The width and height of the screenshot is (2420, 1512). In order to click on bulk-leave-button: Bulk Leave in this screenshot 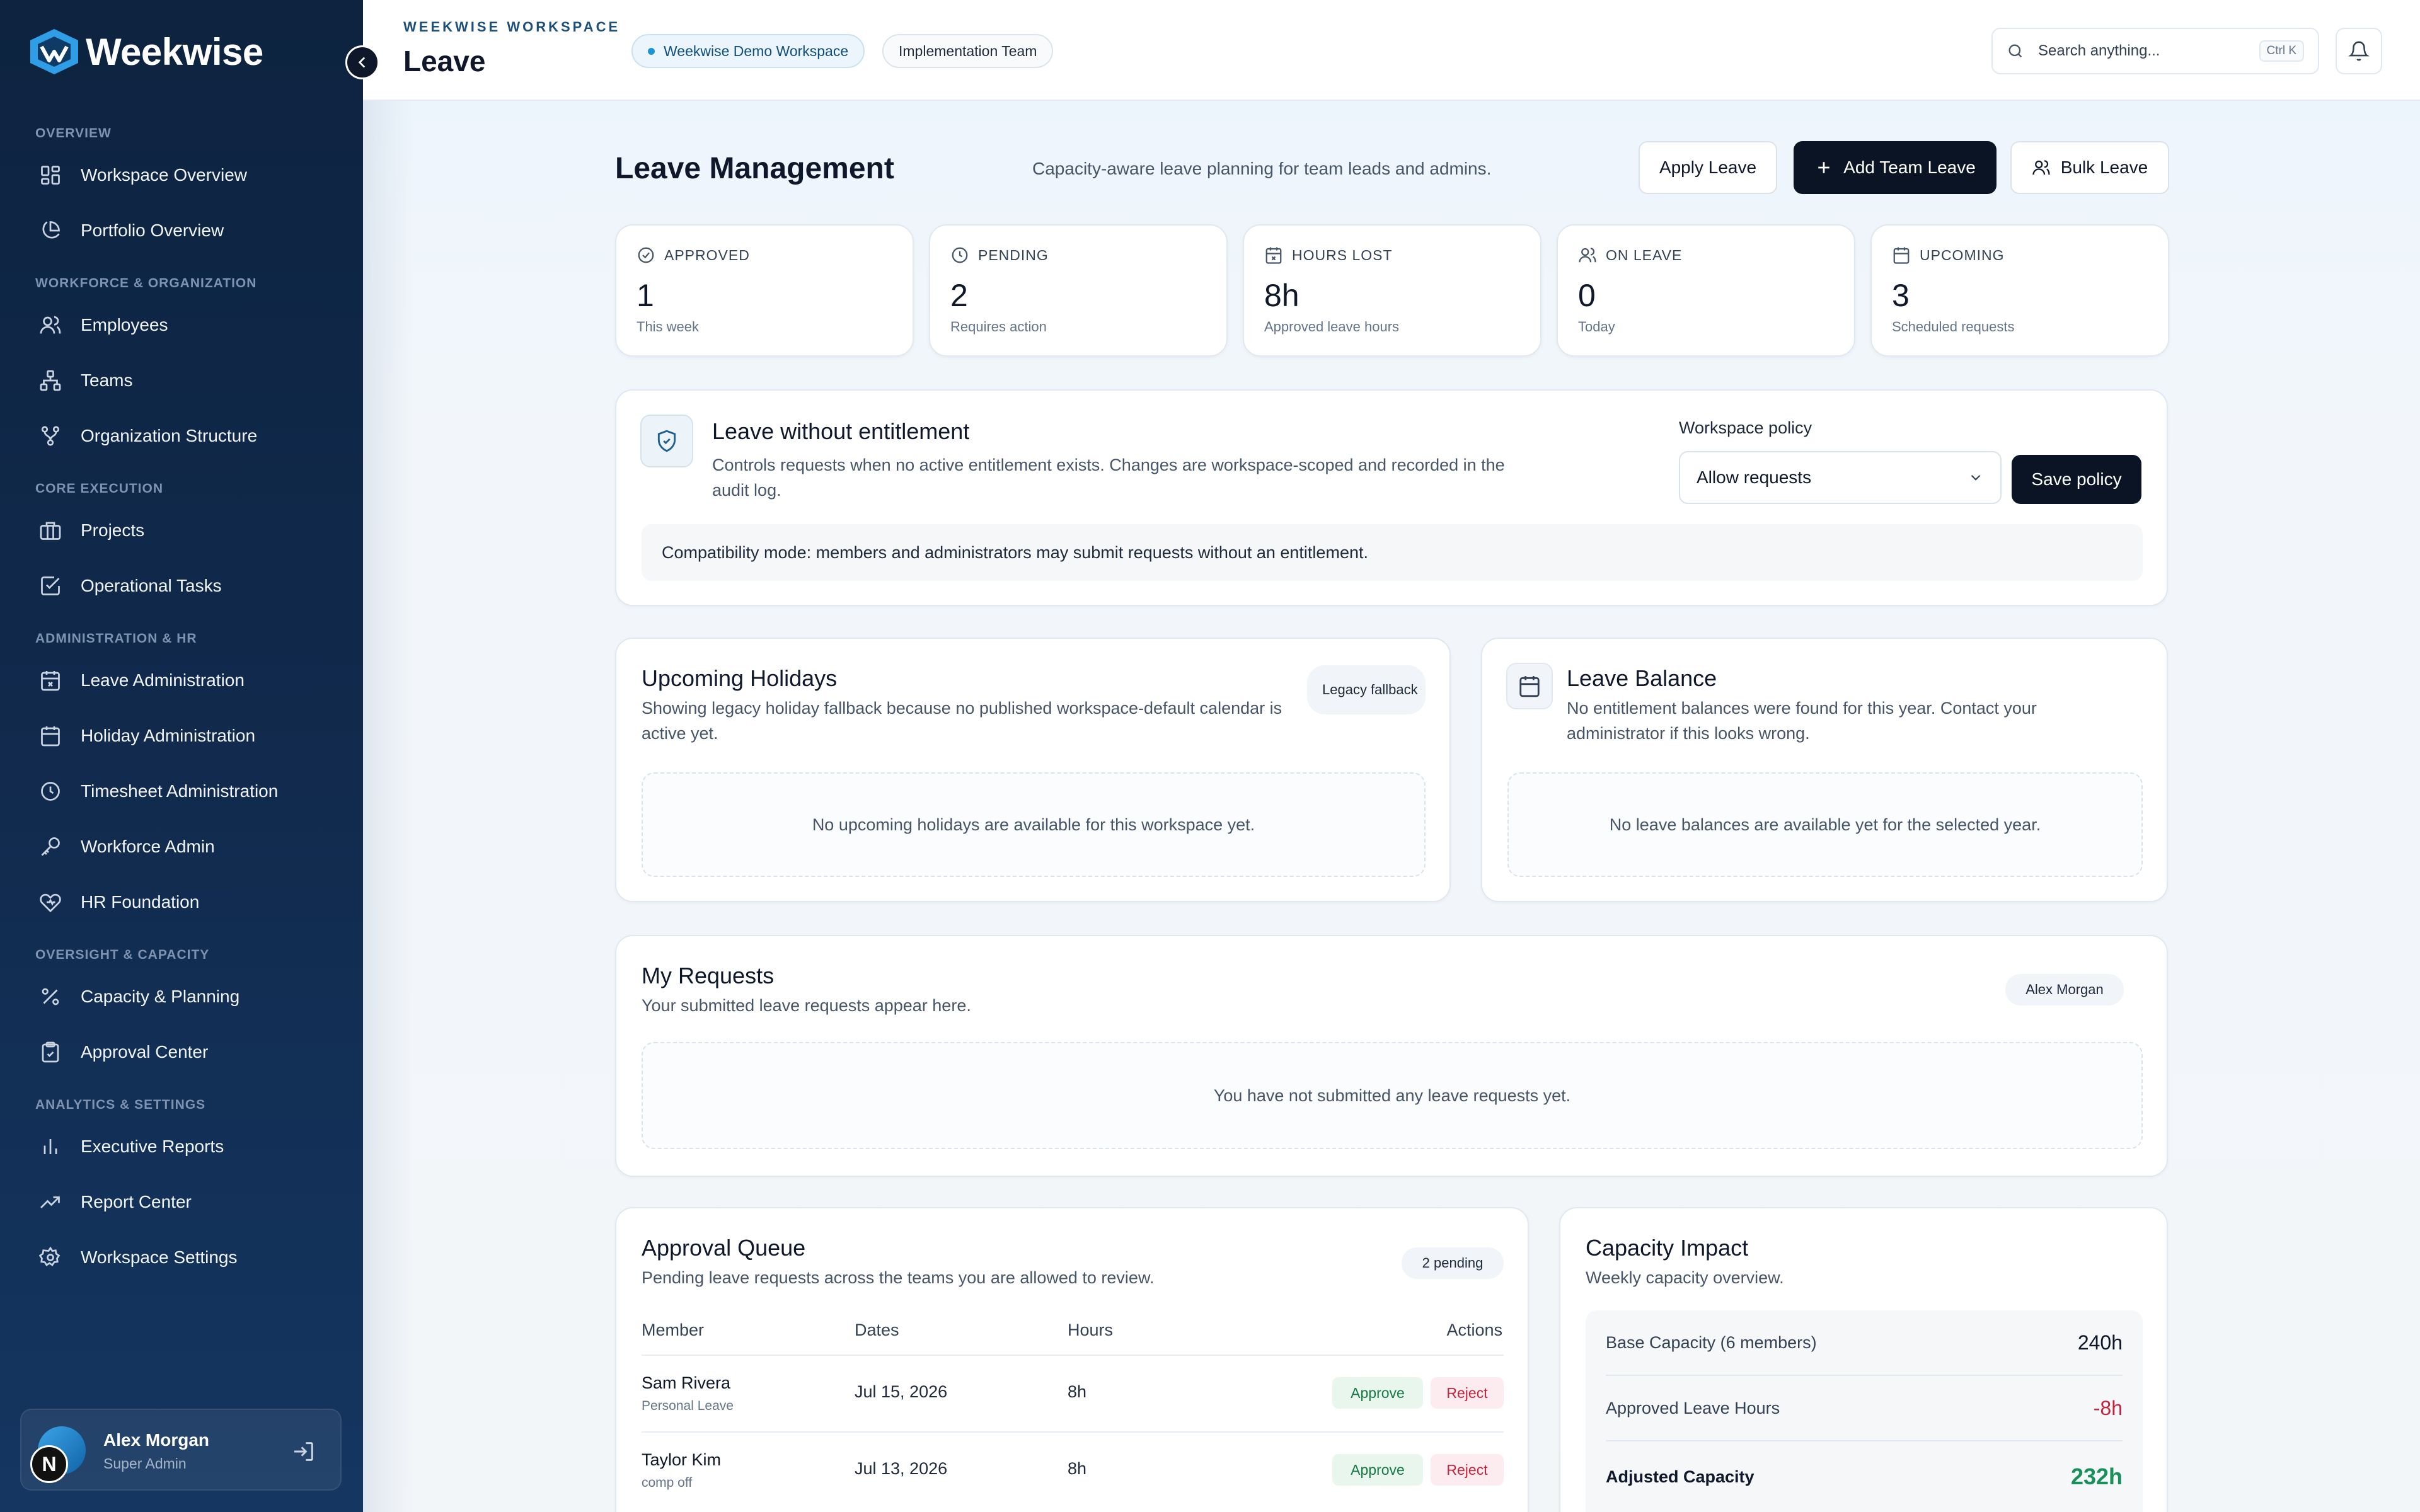, I will do `click(2089, 167)`.